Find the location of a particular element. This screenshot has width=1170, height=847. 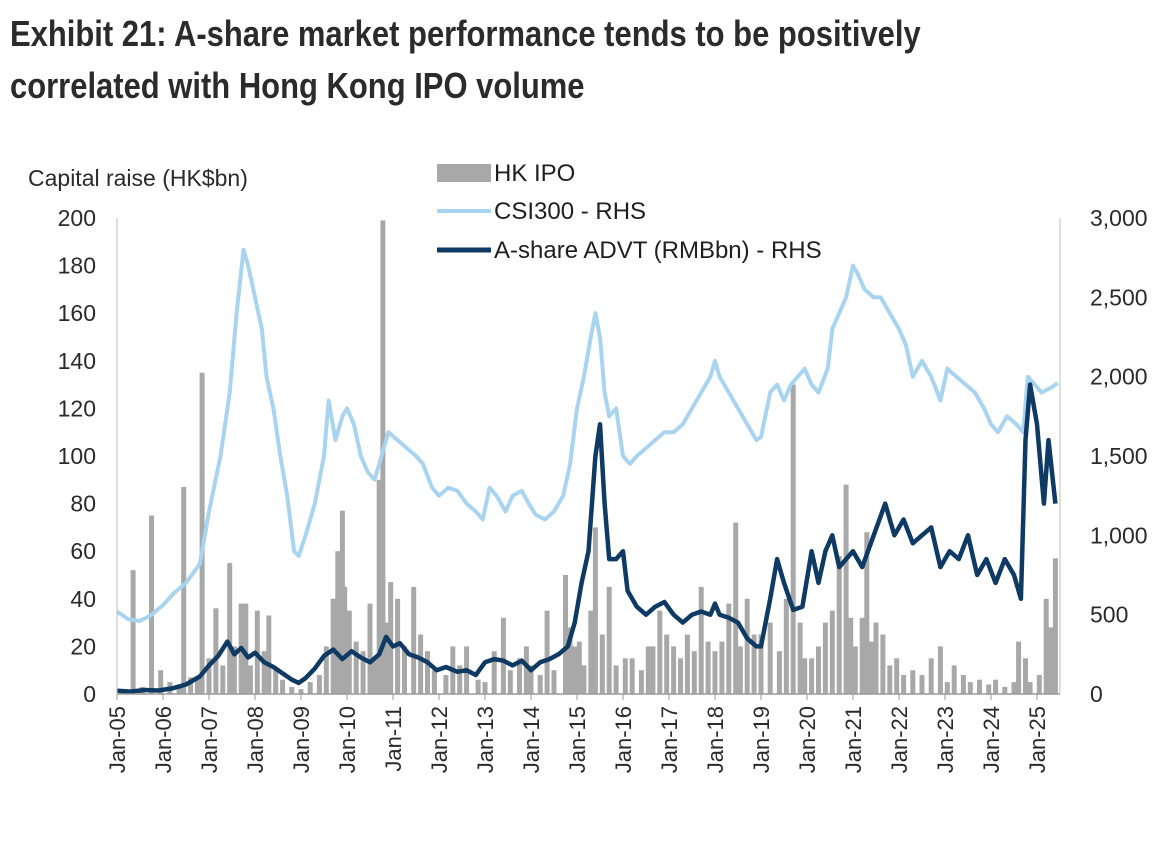

x-tick-label: Jan-22 is located at coordinates (899, 739).